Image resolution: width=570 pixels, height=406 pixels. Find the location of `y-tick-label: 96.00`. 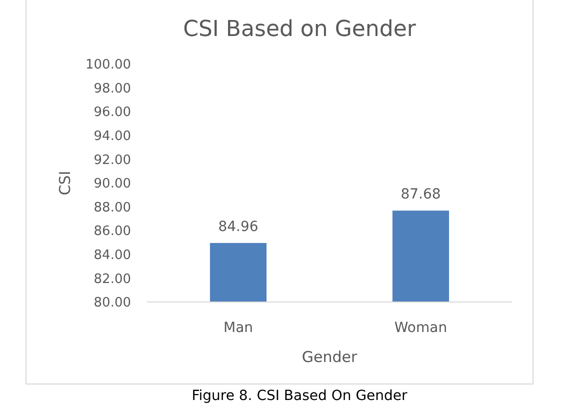

y-tick-label: 96.00 is located at coordinates (112, 112).